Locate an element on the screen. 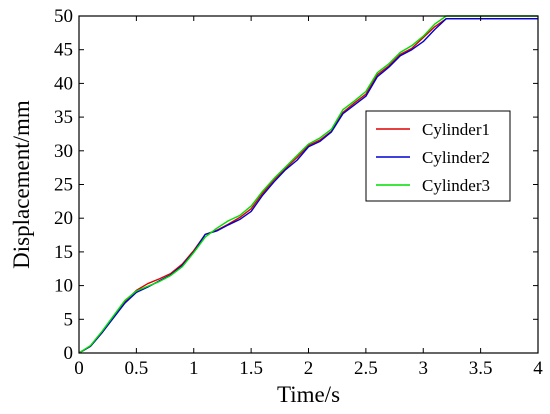 This screenshot has width=550, height=414. x-tick-label: 3 is located at coordinates (424, 368).